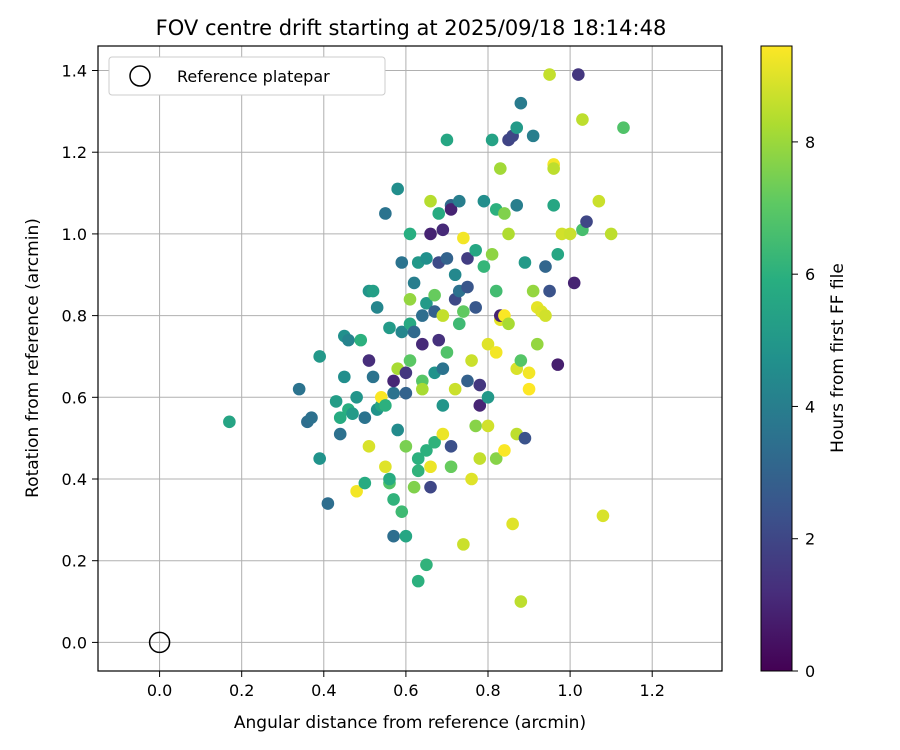 This screenshot has height=750, width=900. Describe the element at coordinates (74, 234) in the screenshot. I see `y-tick-label: 1.0` at that location.